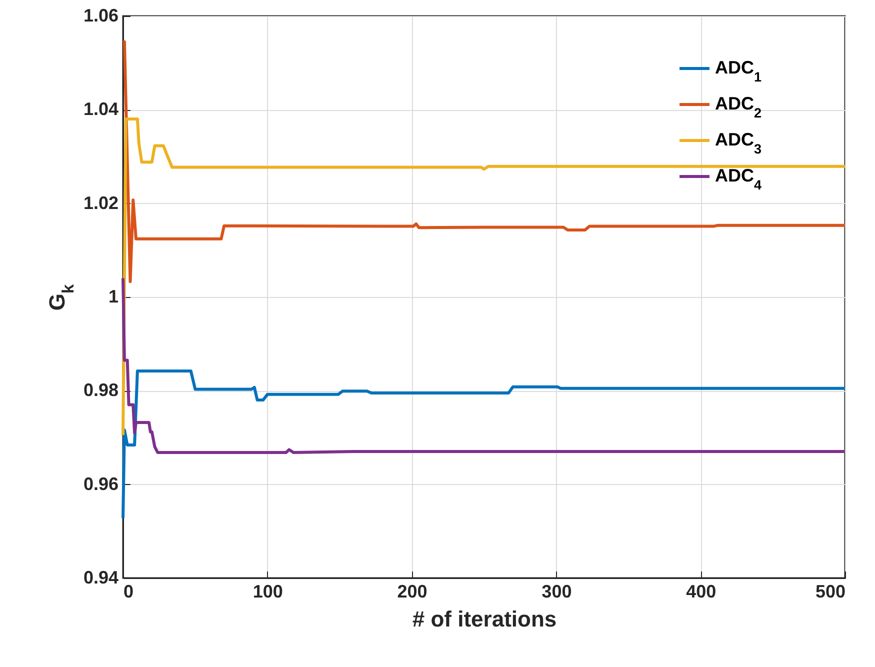 The image size is (875, 667). I want to click on y-tick-label: 0.94, so click(100, 578).